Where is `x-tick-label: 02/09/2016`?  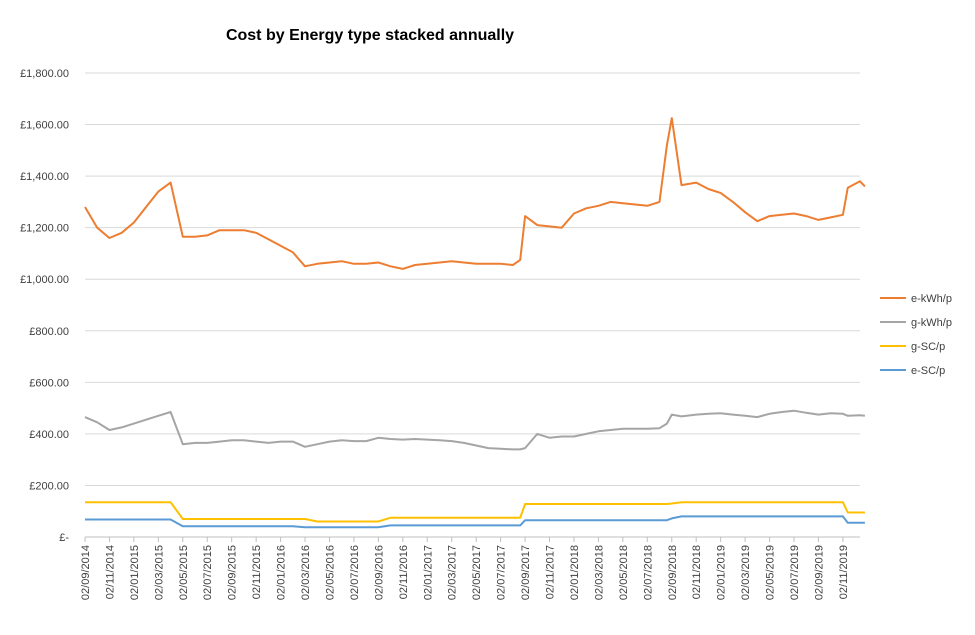 x-tick-label: 02/09/2016 is located at coordinates (379, 572).